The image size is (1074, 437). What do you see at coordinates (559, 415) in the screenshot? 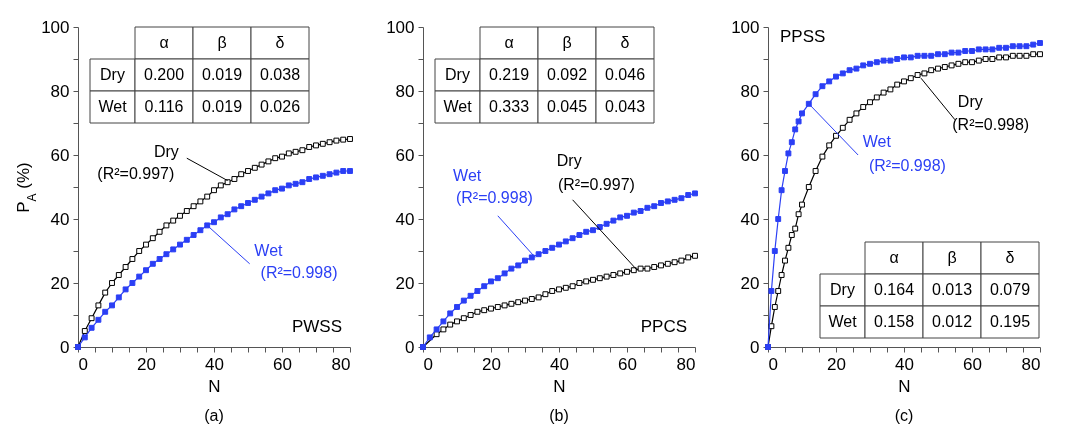
I see `text: (b)` at bounding box center [559, 415].